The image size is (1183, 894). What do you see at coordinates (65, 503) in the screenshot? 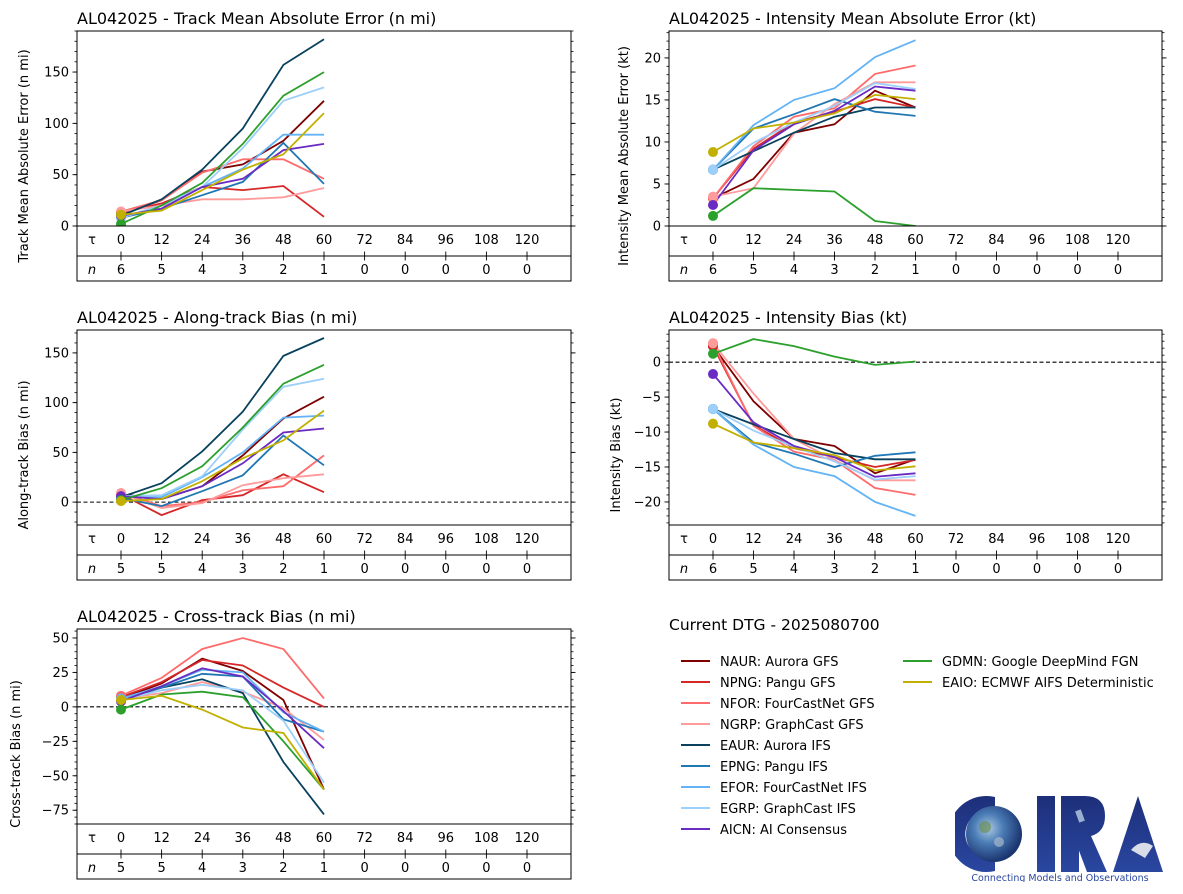
I see `y-tick-label: 0` at bounding box center [65, 503].